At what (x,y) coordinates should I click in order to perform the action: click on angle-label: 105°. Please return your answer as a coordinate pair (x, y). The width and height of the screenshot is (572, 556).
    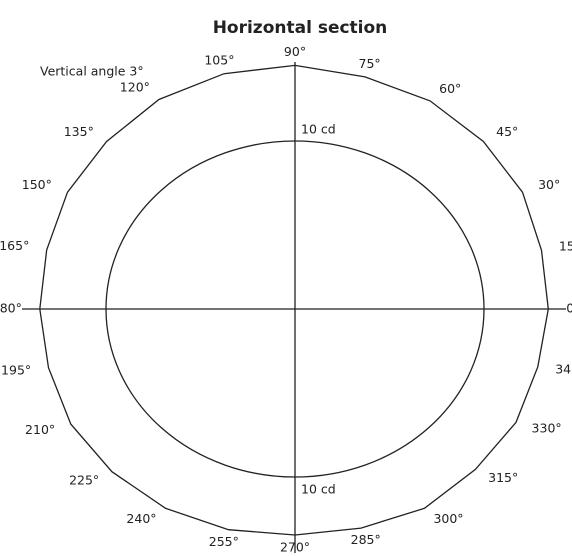
    Looking at the image, I should click on (219, 60).